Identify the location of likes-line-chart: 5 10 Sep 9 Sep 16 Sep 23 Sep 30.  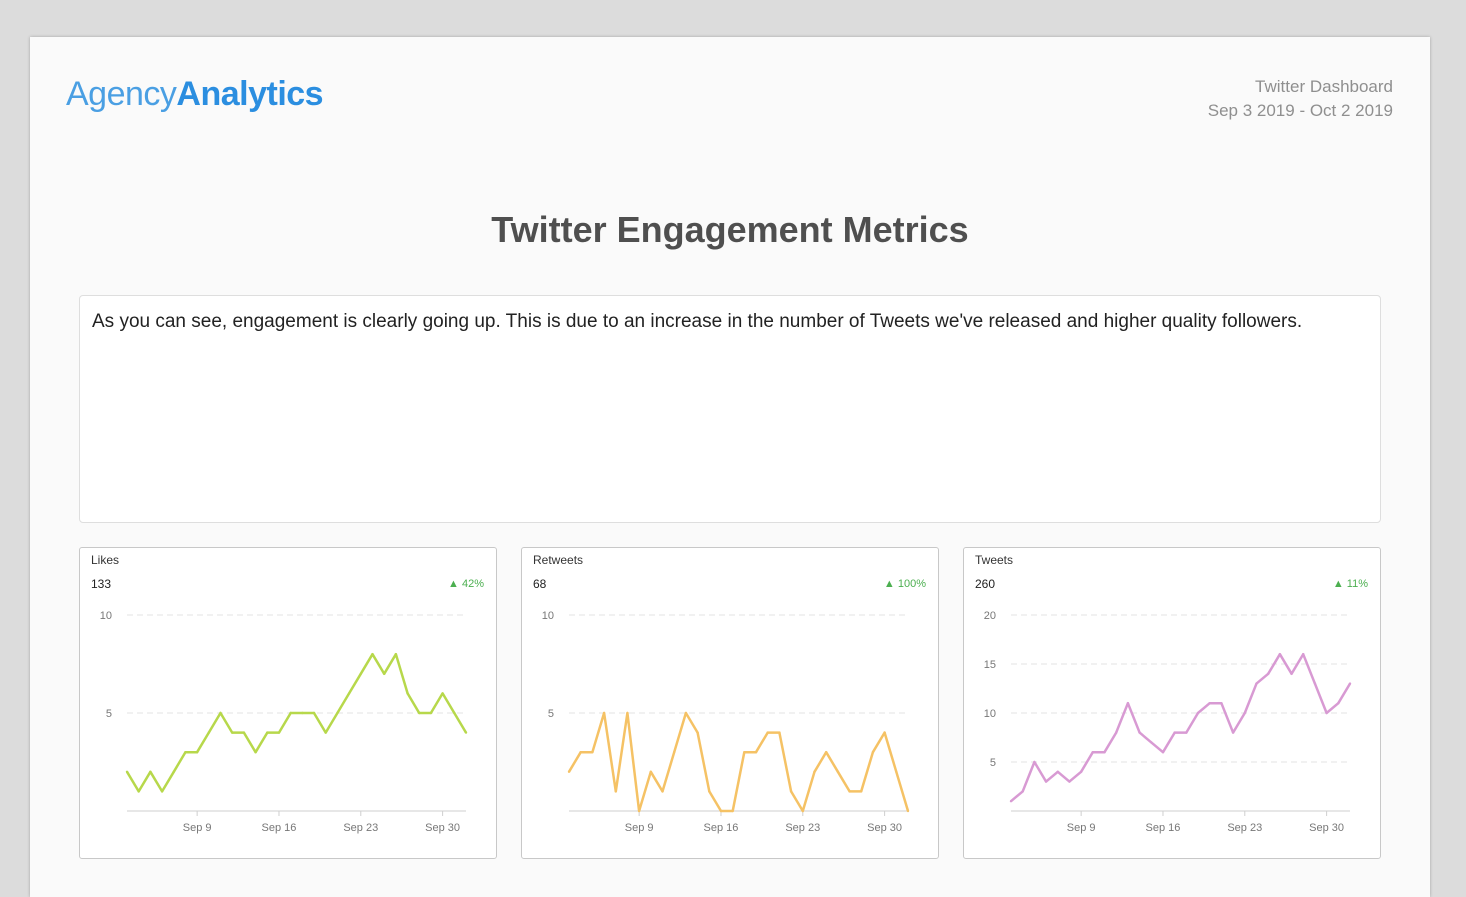
(284, 722).